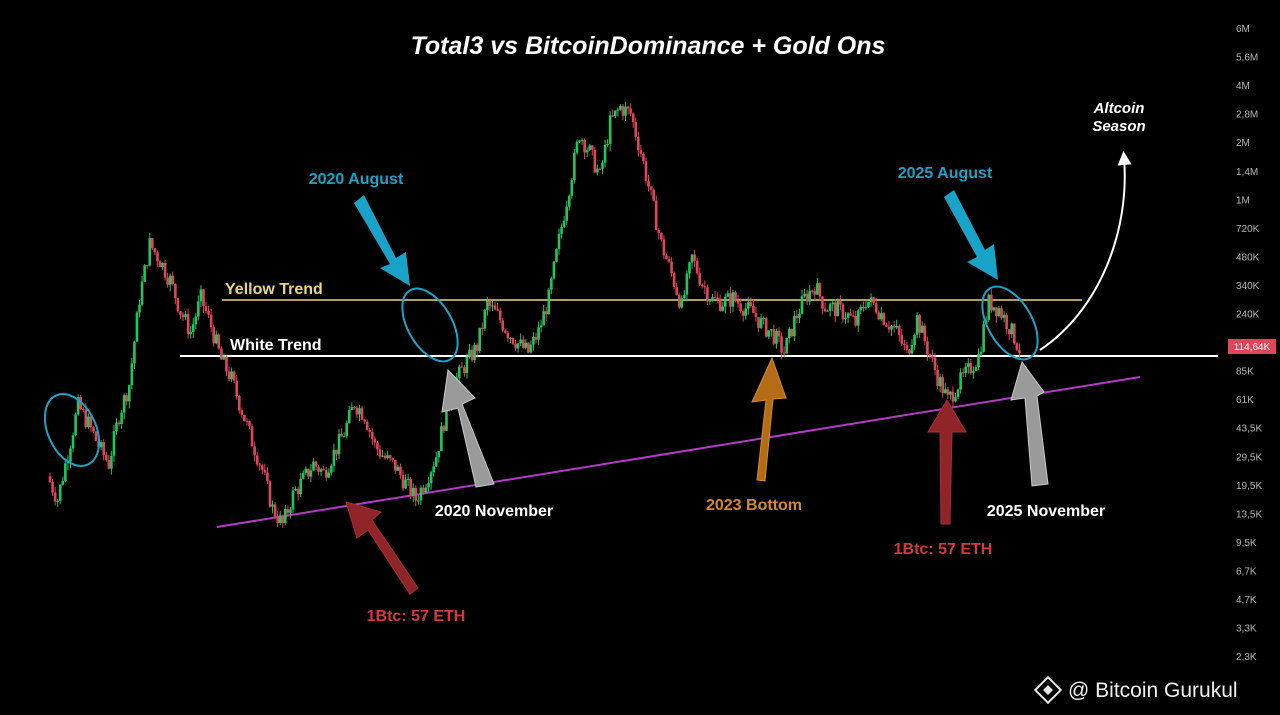 This screenshot has height=715, width=1280. Describe the element at coordinates (1252, 347) in the screenshot. I see `current-price-label: 114,64K` at that location.